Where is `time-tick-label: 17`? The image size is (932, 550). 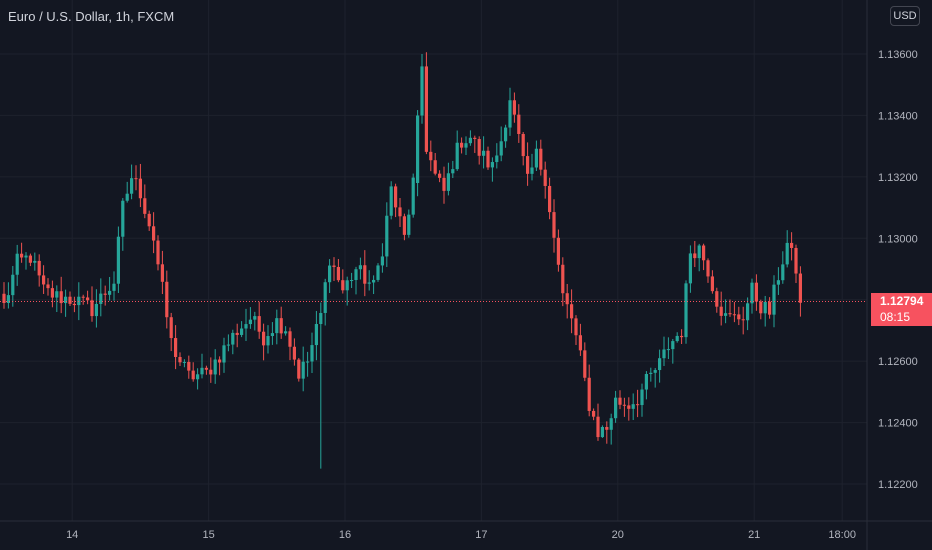
time-tick-label: 17 is located at coordinates (481, 535).